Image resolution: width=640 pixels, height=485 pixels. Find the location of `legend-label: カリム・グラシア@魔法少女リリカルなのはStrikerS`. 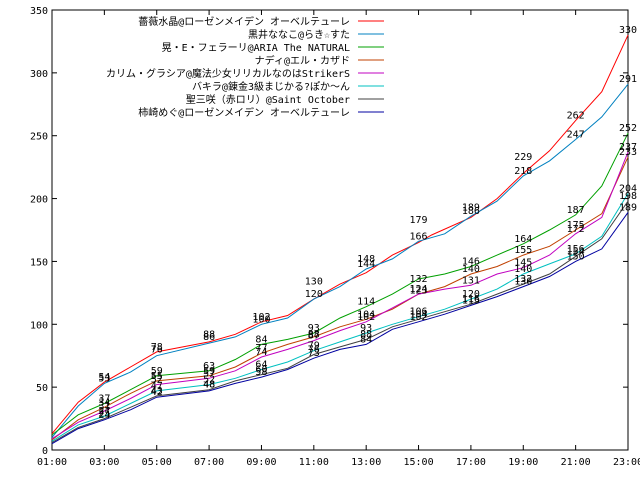

legend-label: カリム・グラシア@魔法少女リリカルなのはStrikerS is located at coordinates (228, 73).